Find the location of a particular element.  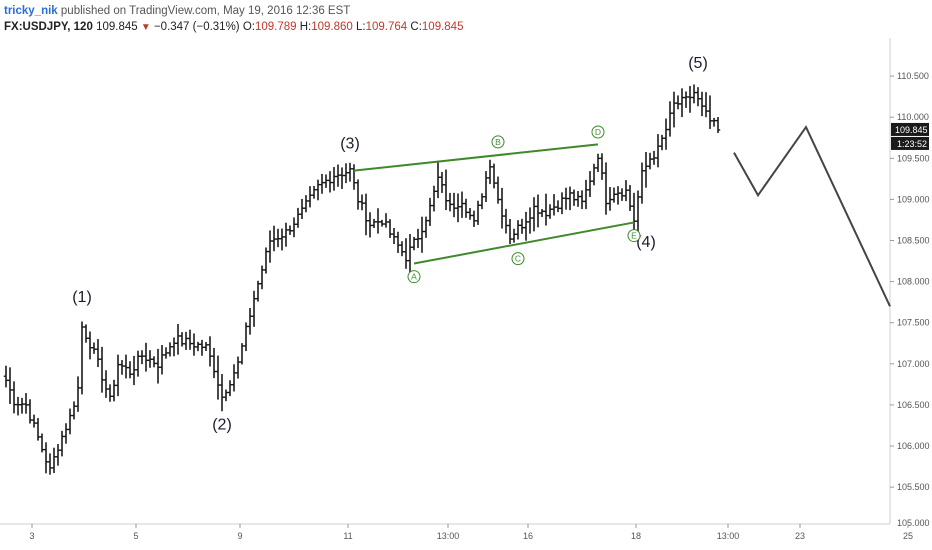

wave-label: (2) is located at coordinates (222, 425).